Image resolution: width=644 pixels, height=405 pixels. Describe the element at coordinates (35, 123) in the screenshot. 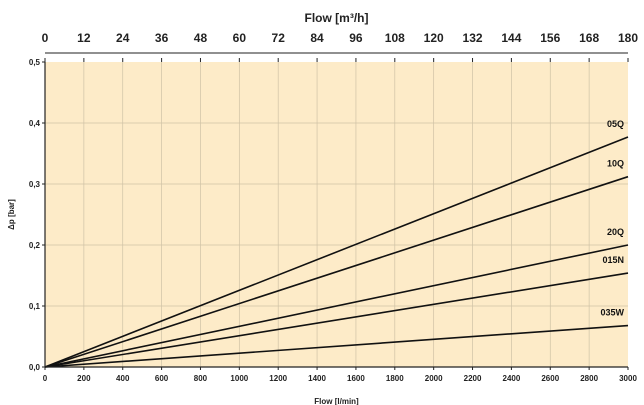

I see `left-tick-label: 0,4` at that location.